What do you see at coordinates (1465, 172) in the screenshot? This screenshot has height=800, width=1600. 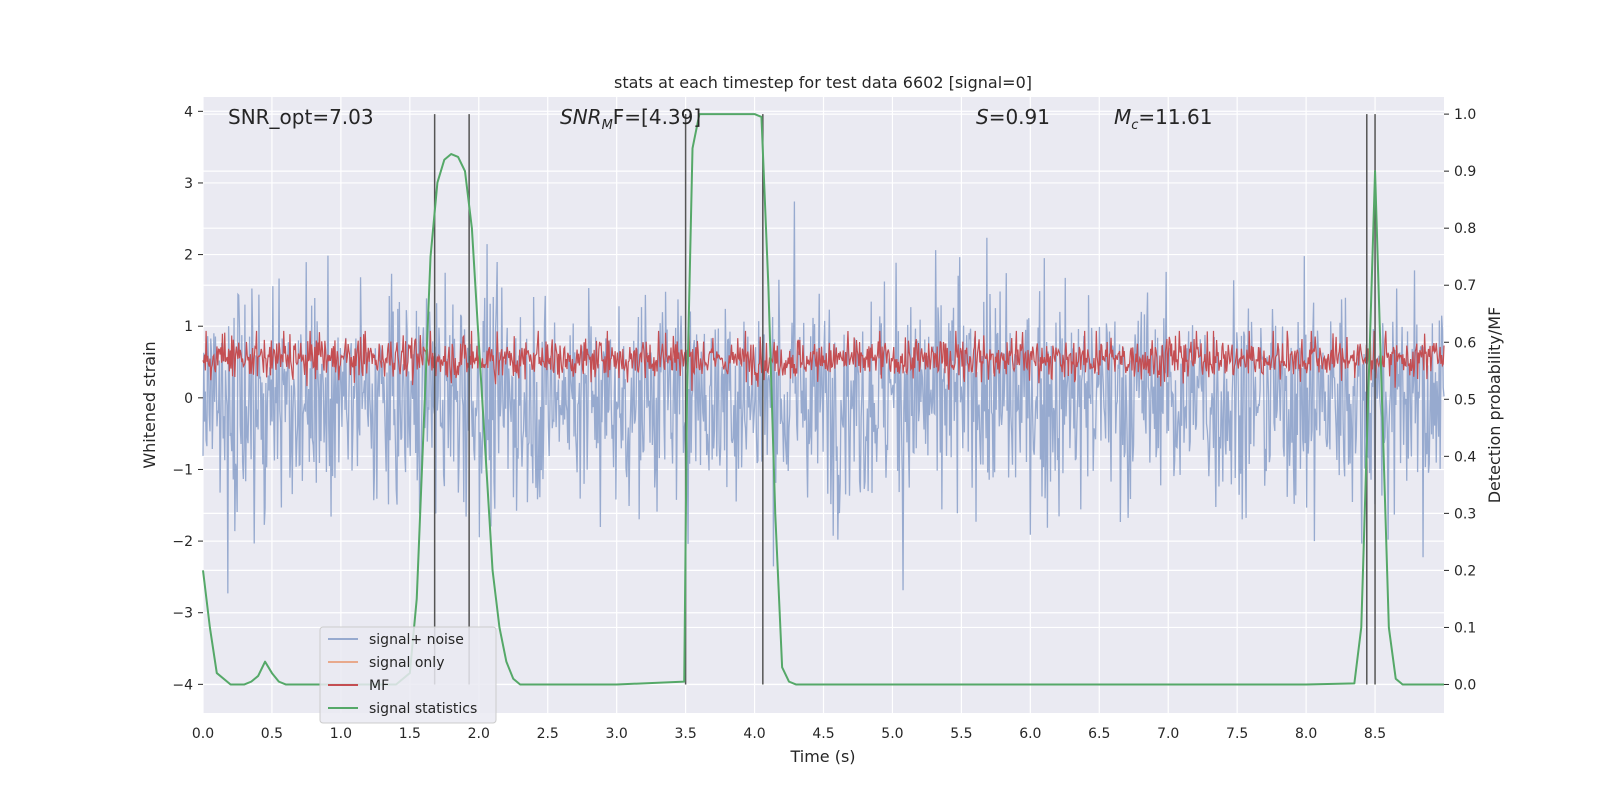 I see `y-right-tick-label: 0.9` at bounding box center [1465, 172].